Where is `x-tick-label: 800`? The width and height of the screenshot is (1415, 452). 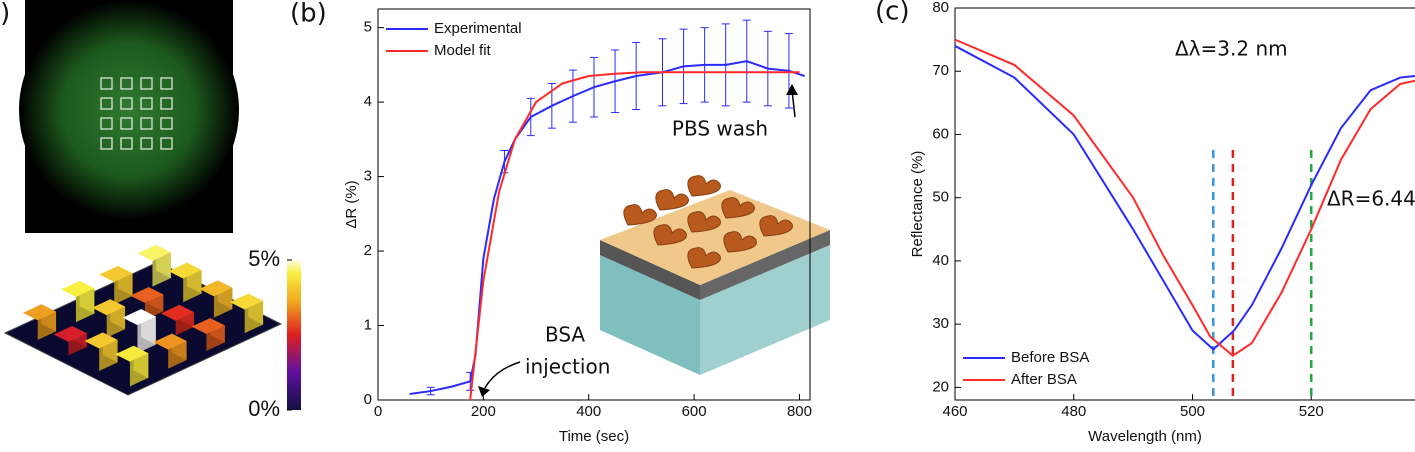 x-tick-label: 800 is located at coordinates (799, 411).